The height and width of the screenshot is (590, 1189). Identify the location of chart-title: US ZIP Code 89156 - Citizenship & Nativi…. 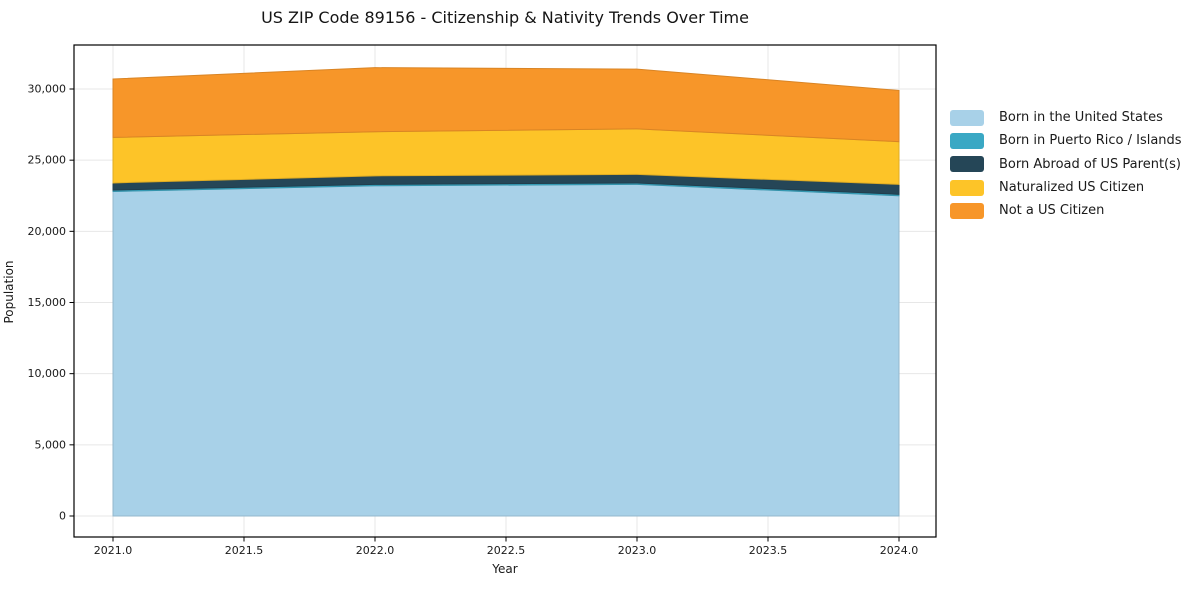
(505, 17).